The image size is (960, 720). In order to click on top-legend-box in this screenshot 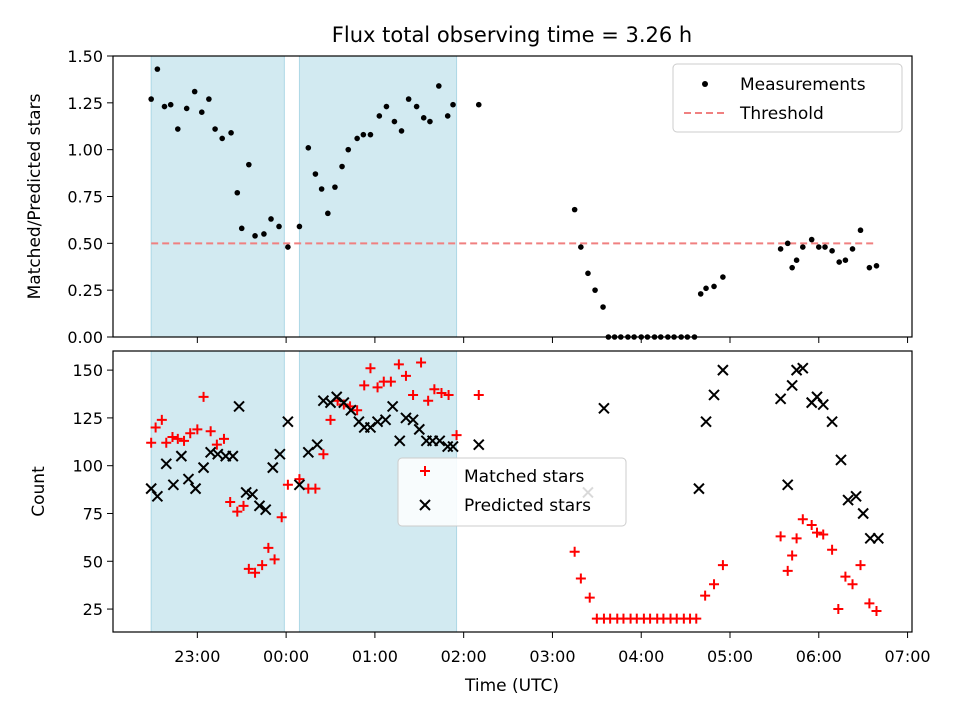, I will do `click(787, 98)`.